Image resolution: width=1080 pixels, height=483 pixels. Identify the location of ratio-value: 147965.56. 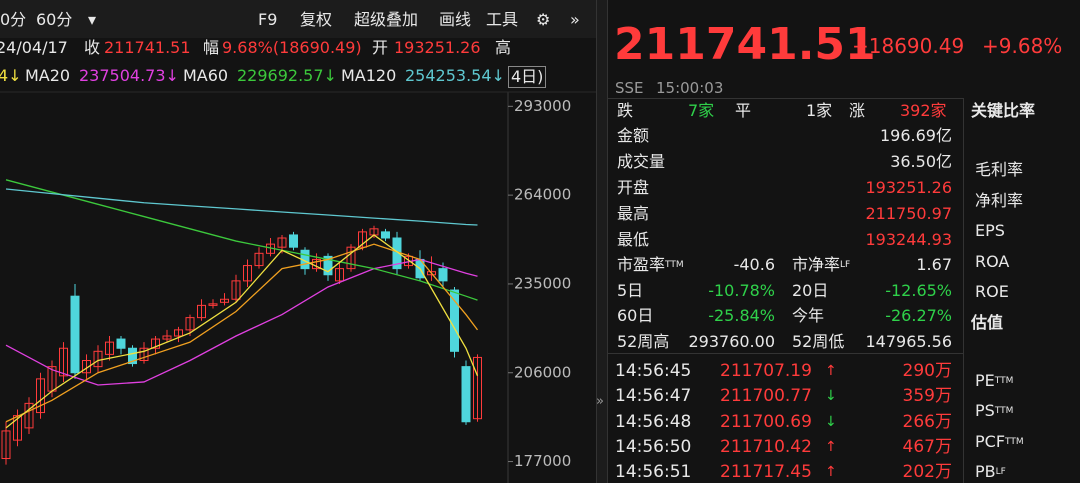
(908, 341).